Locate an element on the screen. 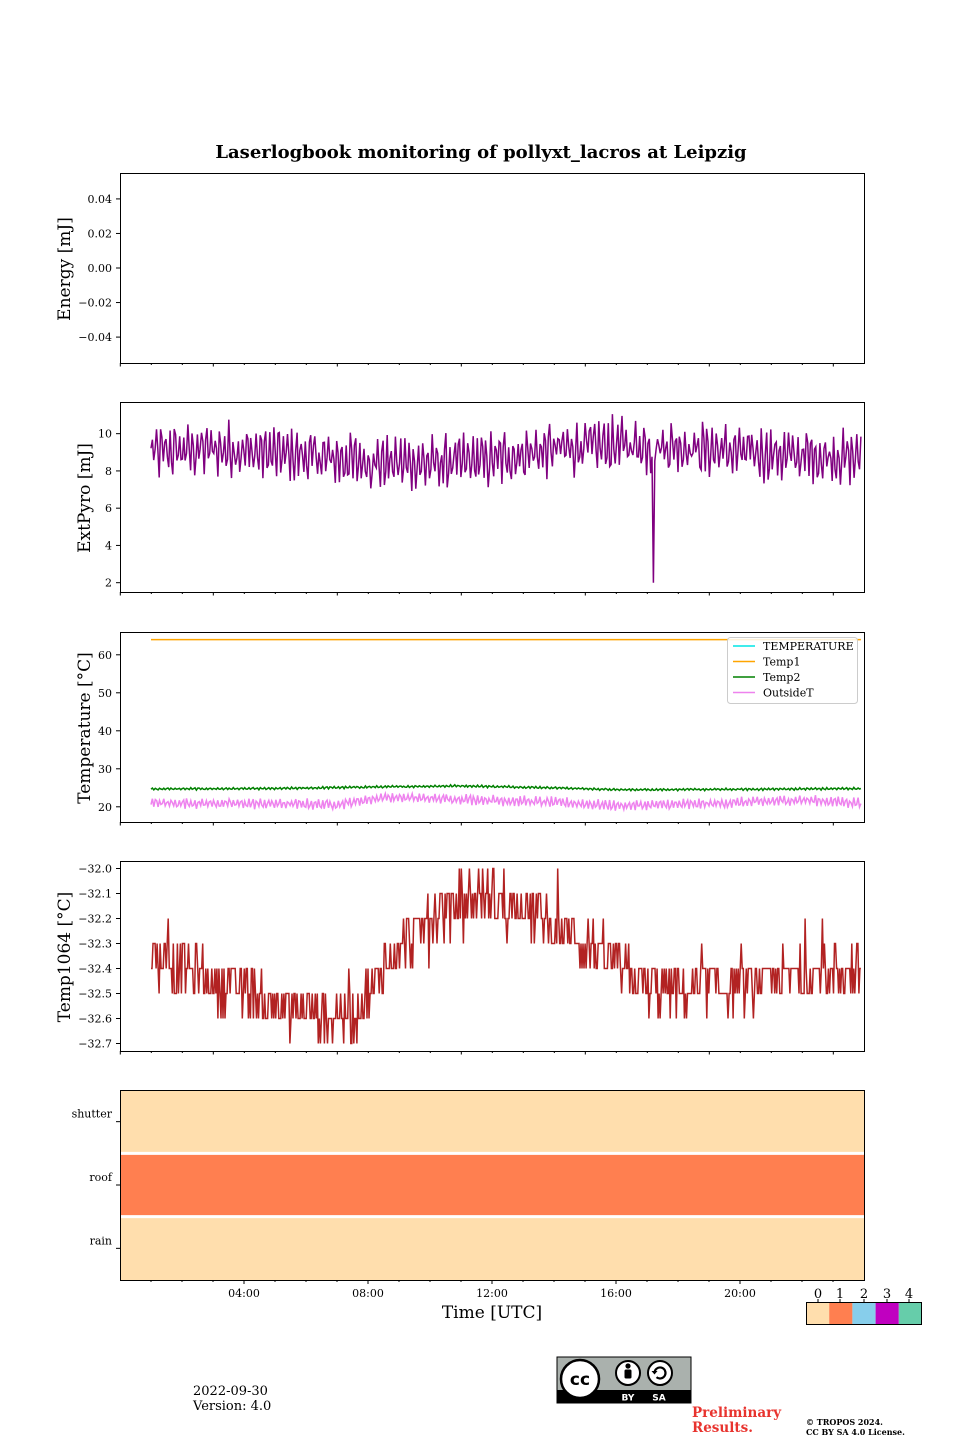 The width and height of the screenshot is (960, 1440). copyright-notice: © TROPOS 2024. CC BY SA 4.0 License. is located at coordinates (855, 1427).